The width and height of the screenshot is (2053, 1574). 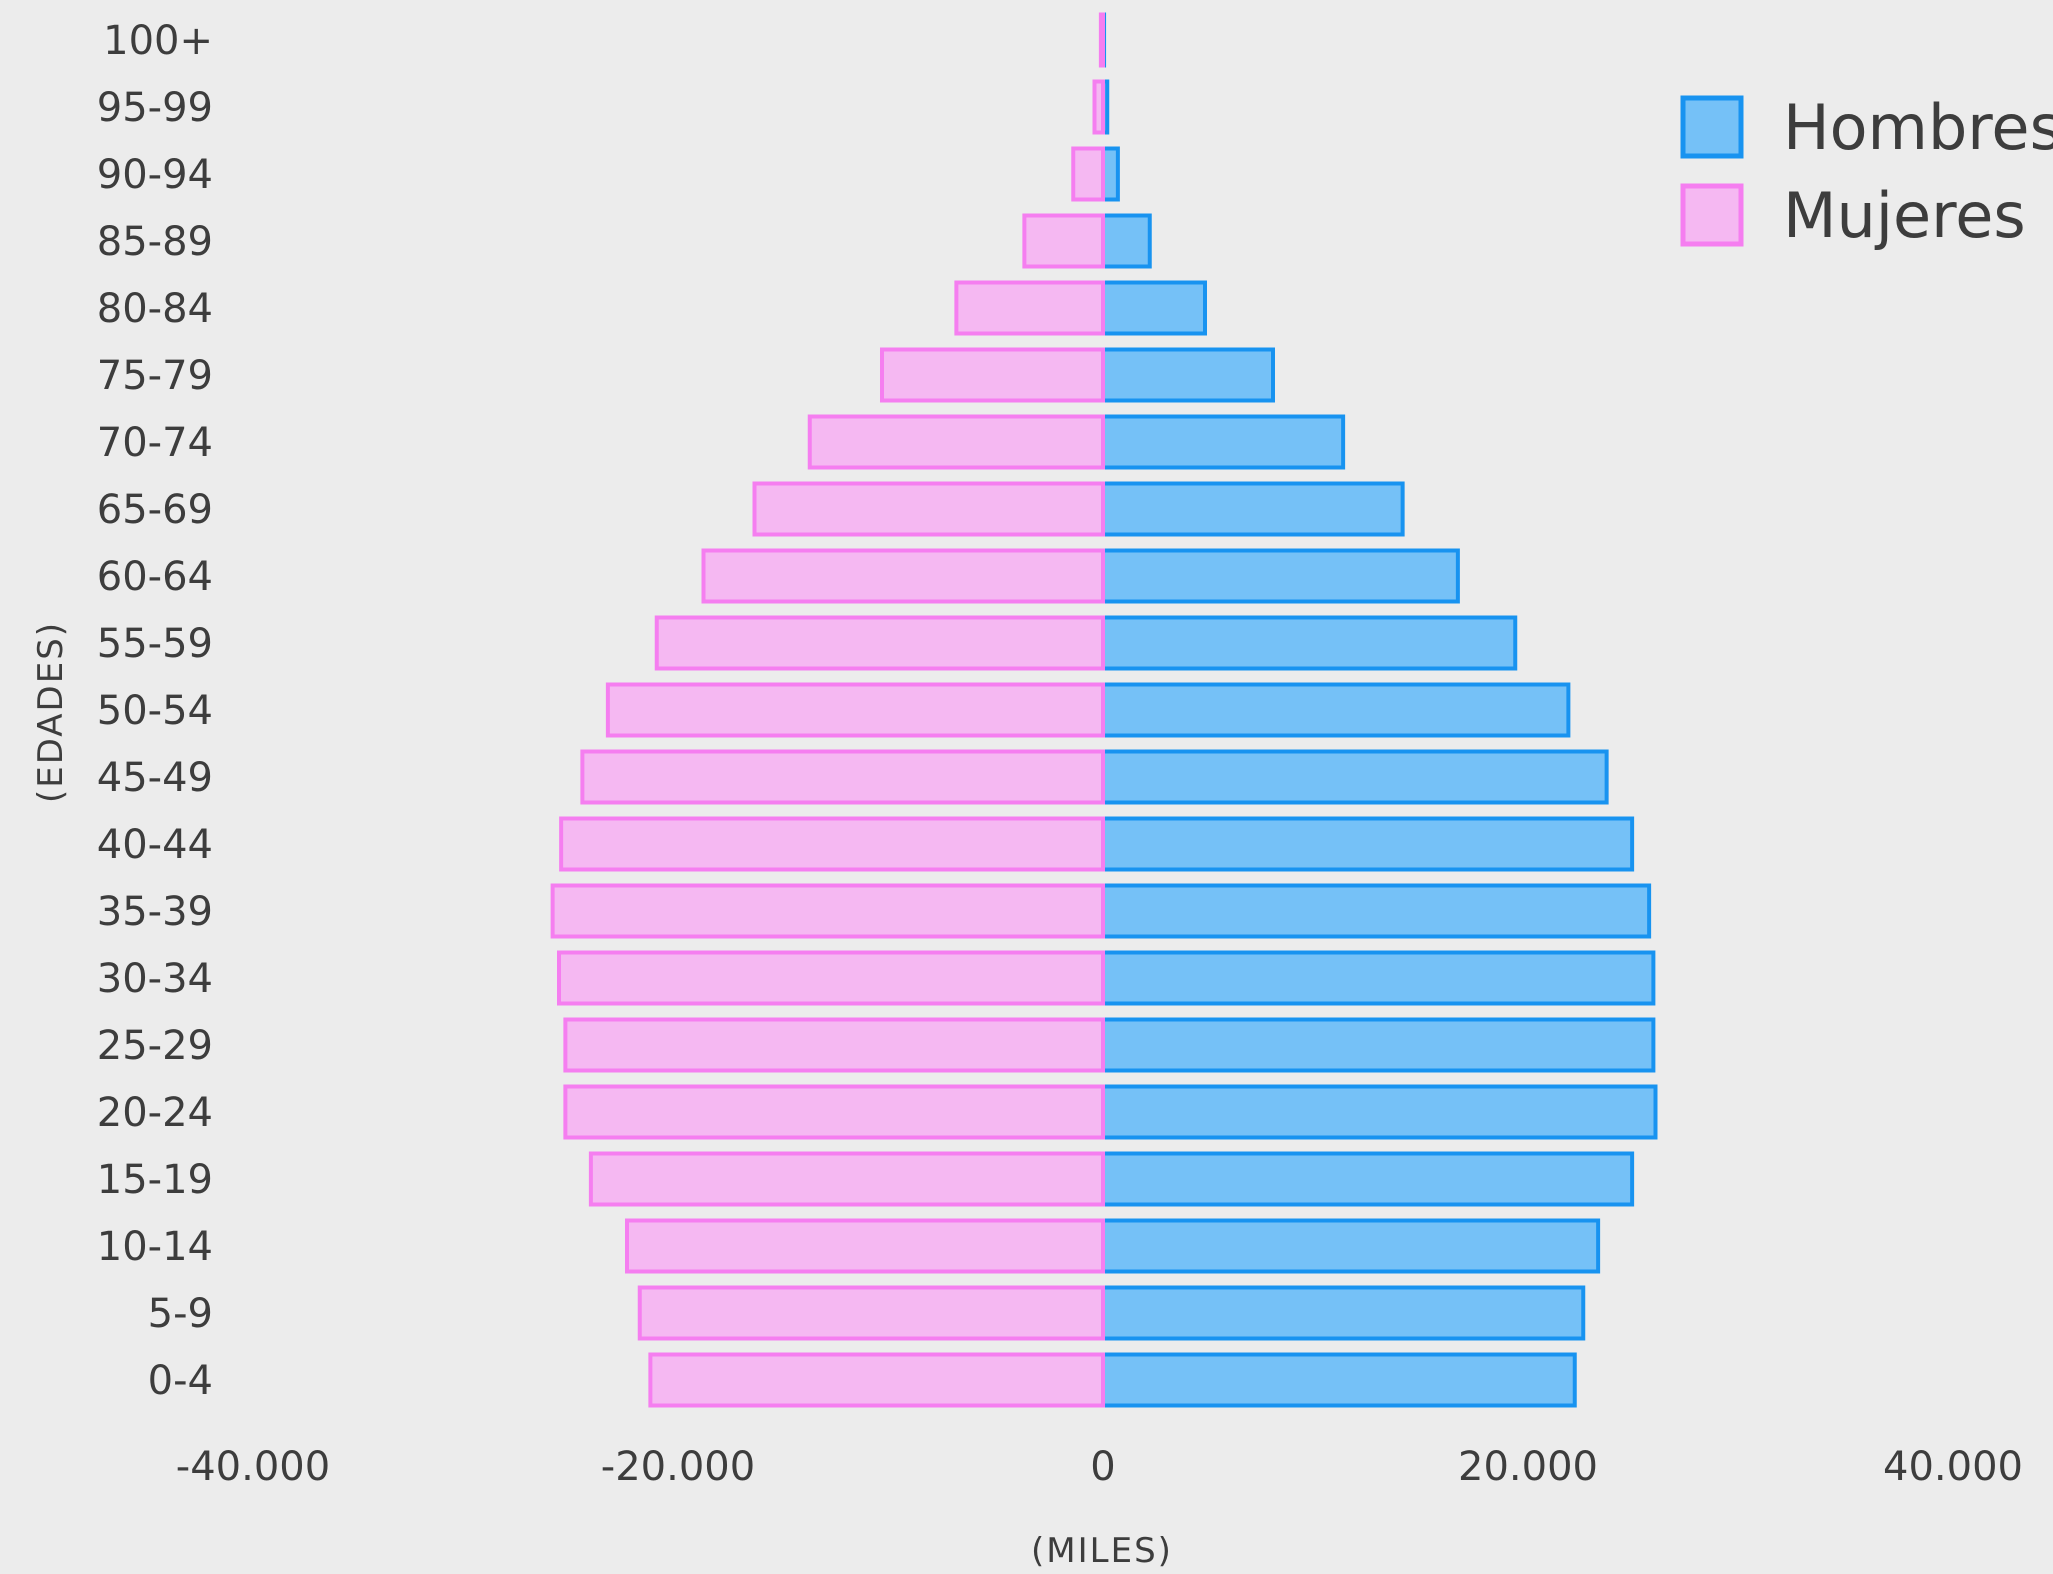 What do you see at coordinates (51, 712) in the screenshot?
I see `y-axis-title: (EDADES)` at bounding box center [51, 712].